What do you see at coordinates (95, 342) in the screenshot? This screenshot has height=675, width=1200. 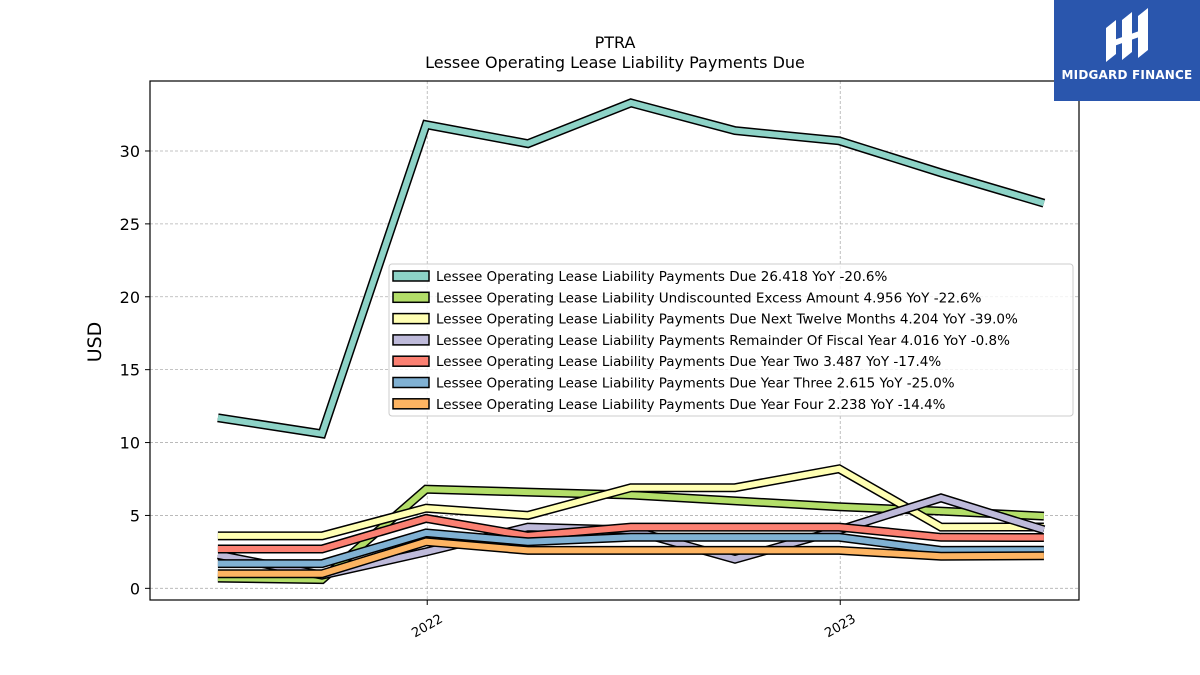 I see `y-axis-label: USD` at bounding box center [95, 342].